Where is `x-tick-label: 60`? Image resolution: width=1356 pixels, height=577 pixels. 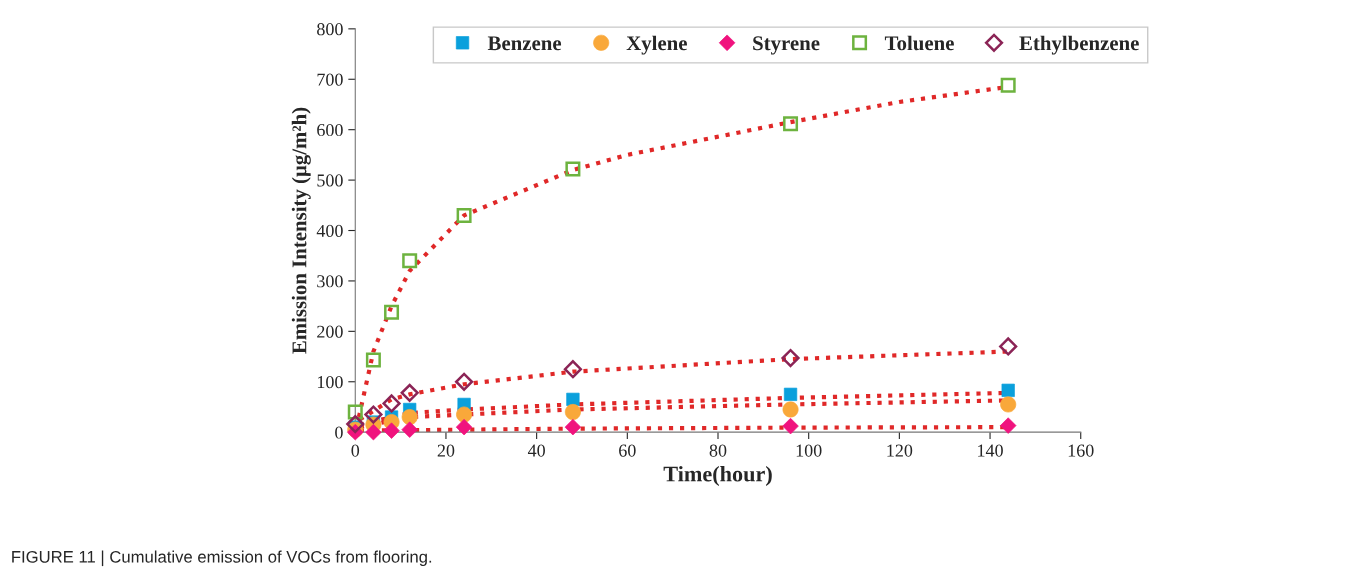
x-tick-label: 60 is located at coordinates (627, 450).